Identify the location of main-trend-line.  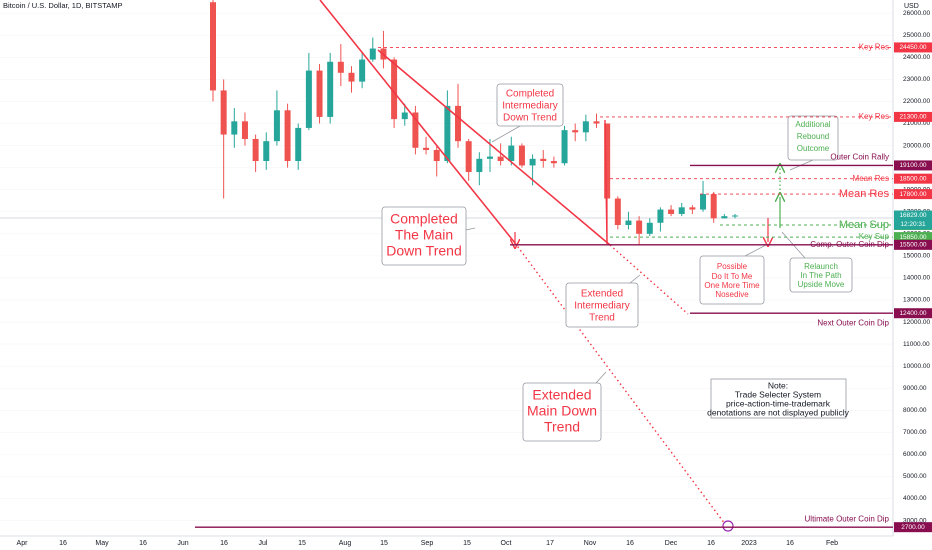
(417, 122).